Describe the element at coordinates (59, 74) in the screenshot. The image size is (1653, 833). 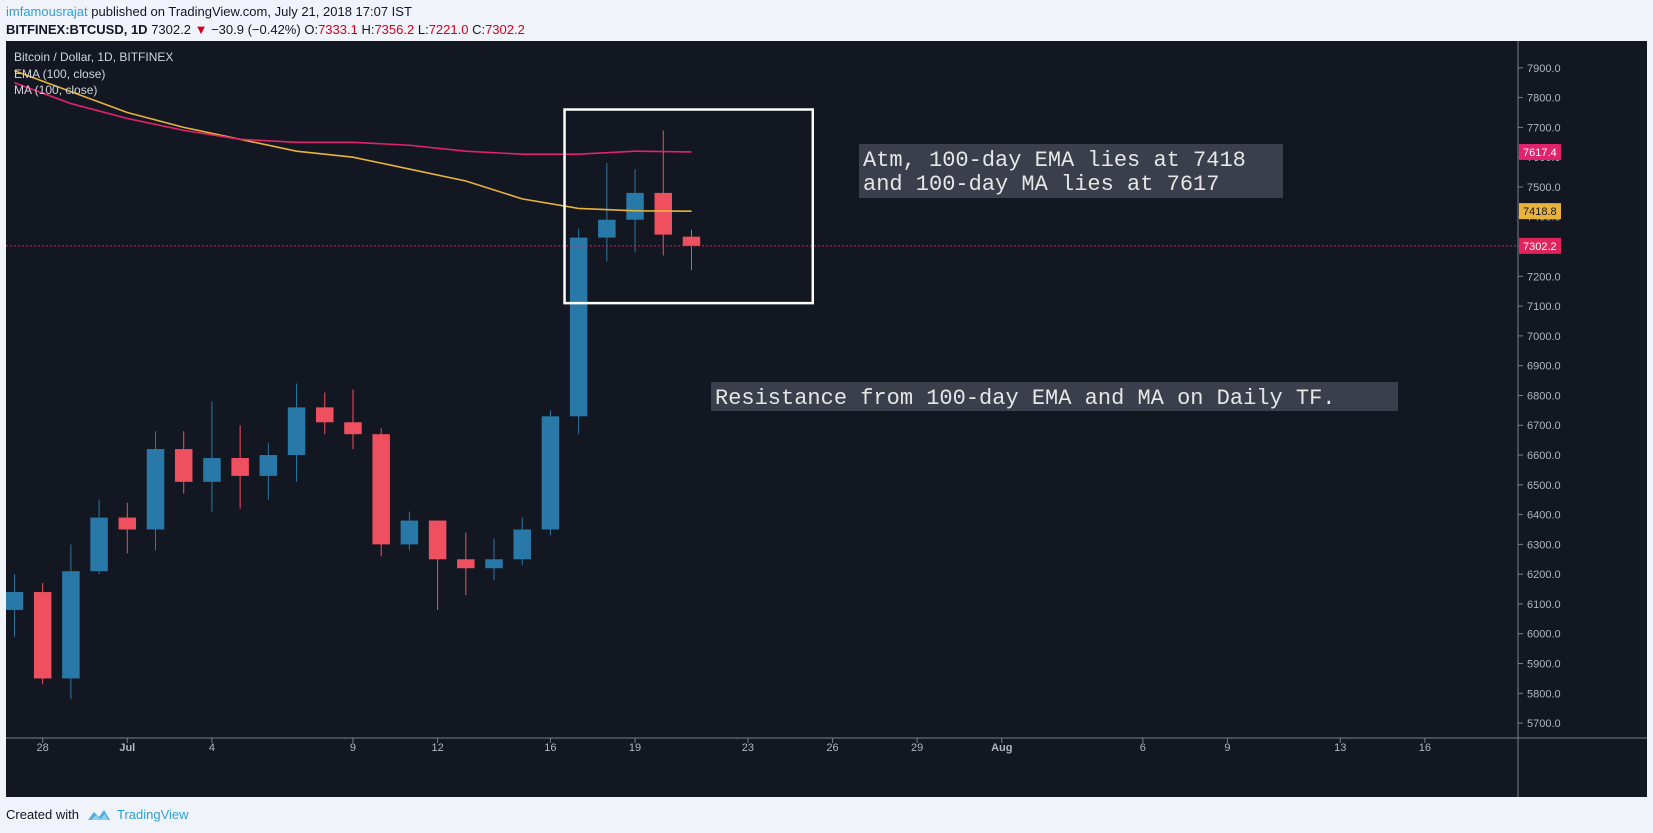
I see `legend-ema: EMA (100, close)` at that location.